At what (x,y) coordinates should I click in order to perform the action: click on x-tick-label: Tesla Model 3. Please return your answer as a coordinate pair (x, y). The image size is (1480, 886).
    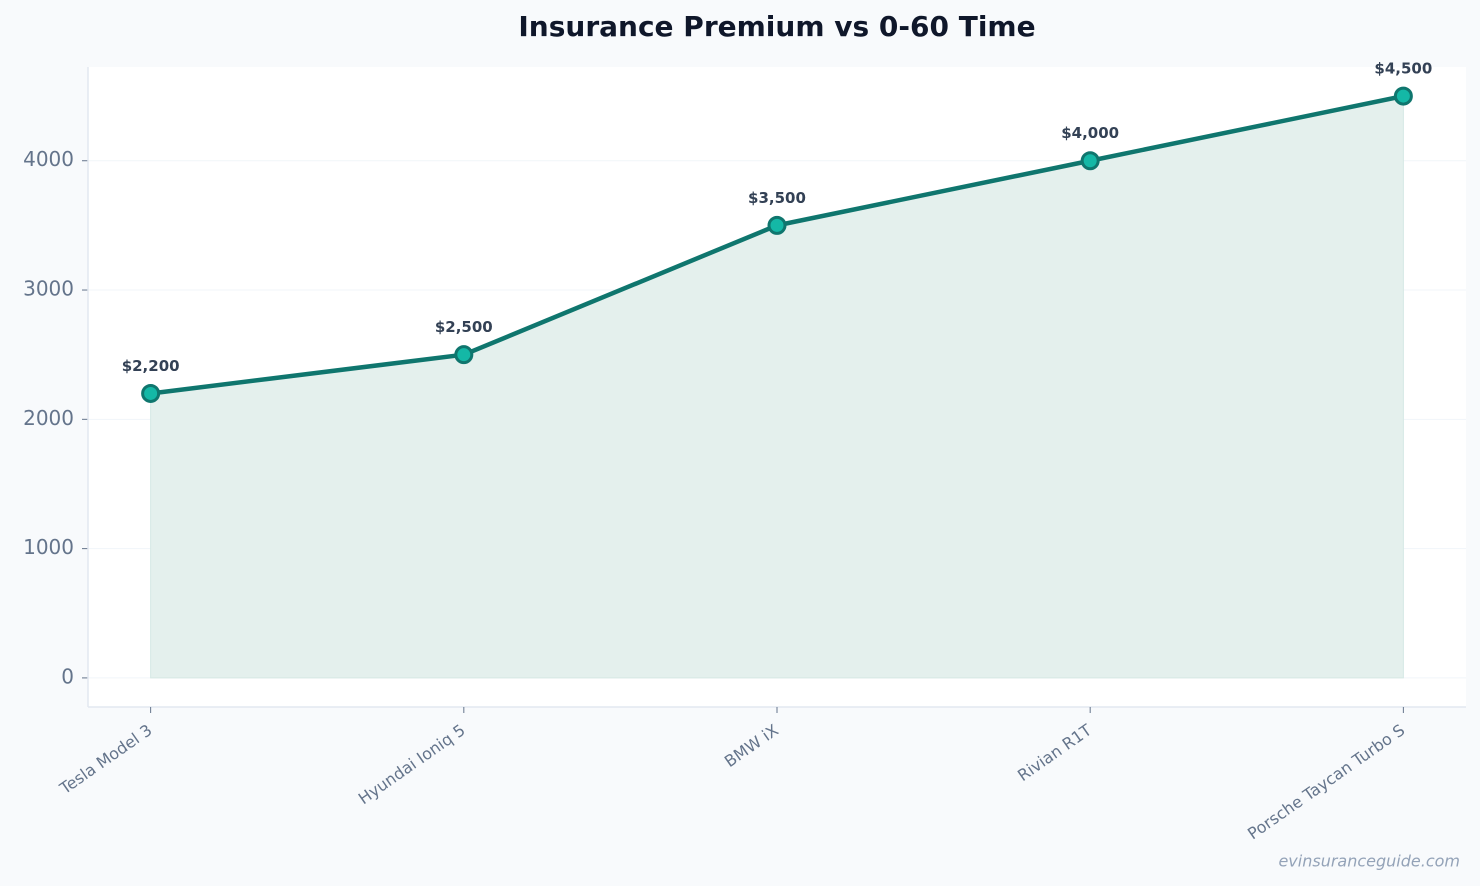
    Looking at the image, I should click on (105, 759).